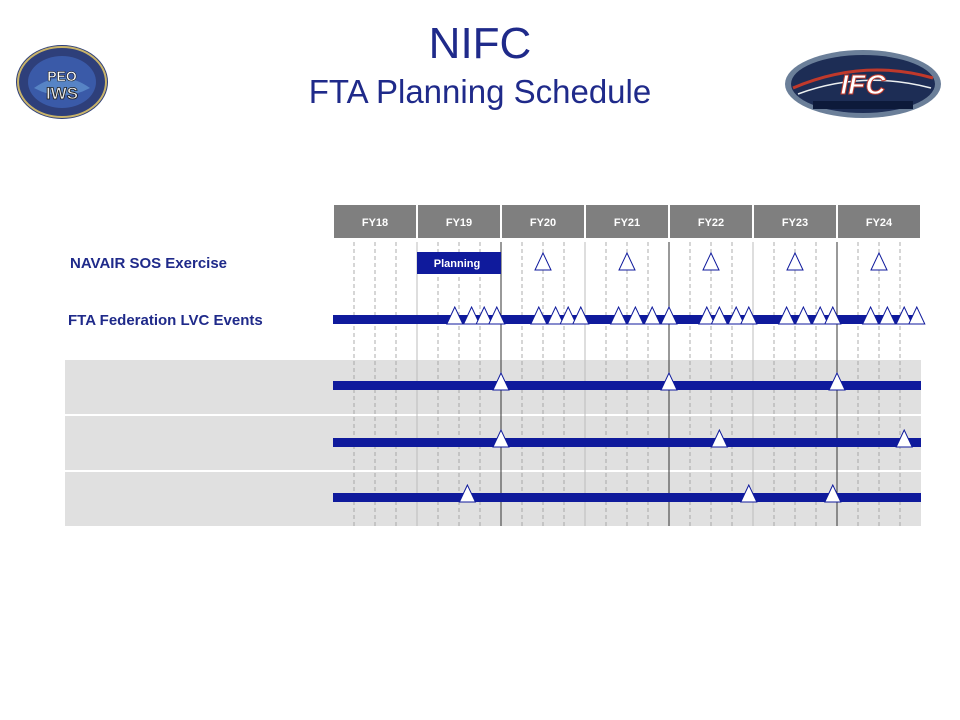  I want to click on page-title: NIFC, so click(480, 43).